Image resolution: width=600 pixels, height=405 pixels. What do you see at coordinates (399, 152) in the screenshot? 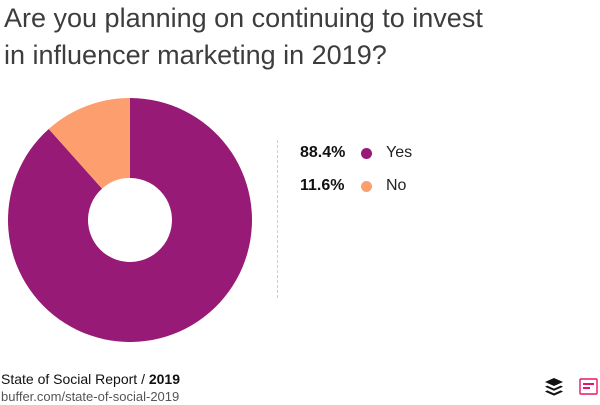
I see `legend-label-yes: Yes` at bounding box center [399, 152].